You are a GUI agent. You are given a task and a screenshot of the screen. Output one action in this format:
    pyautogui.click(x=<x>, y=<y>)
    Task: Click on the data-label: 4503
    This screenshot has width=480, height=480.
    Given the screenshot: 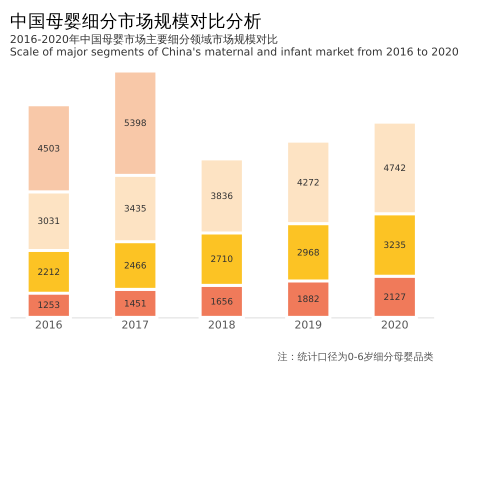 What is the action you would take?
    pyautogui.click(x=49, y=149)
    